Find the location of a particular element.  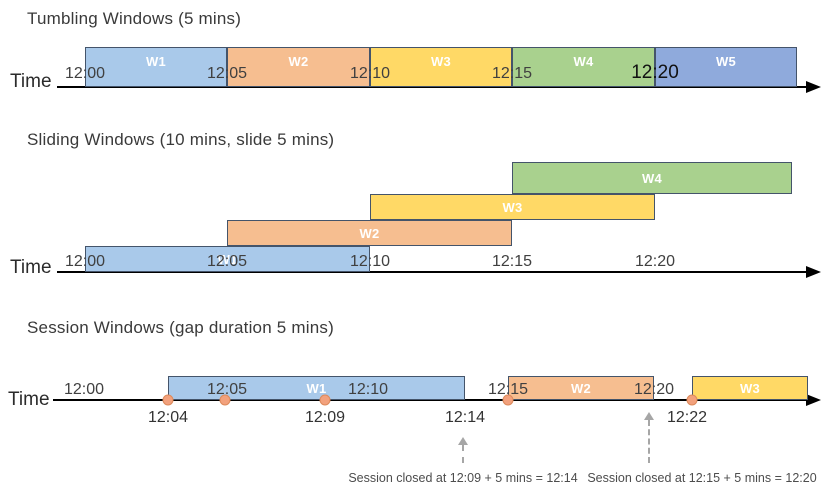

session-tick-1215: 12:15 is located at coordinates (508, 389).